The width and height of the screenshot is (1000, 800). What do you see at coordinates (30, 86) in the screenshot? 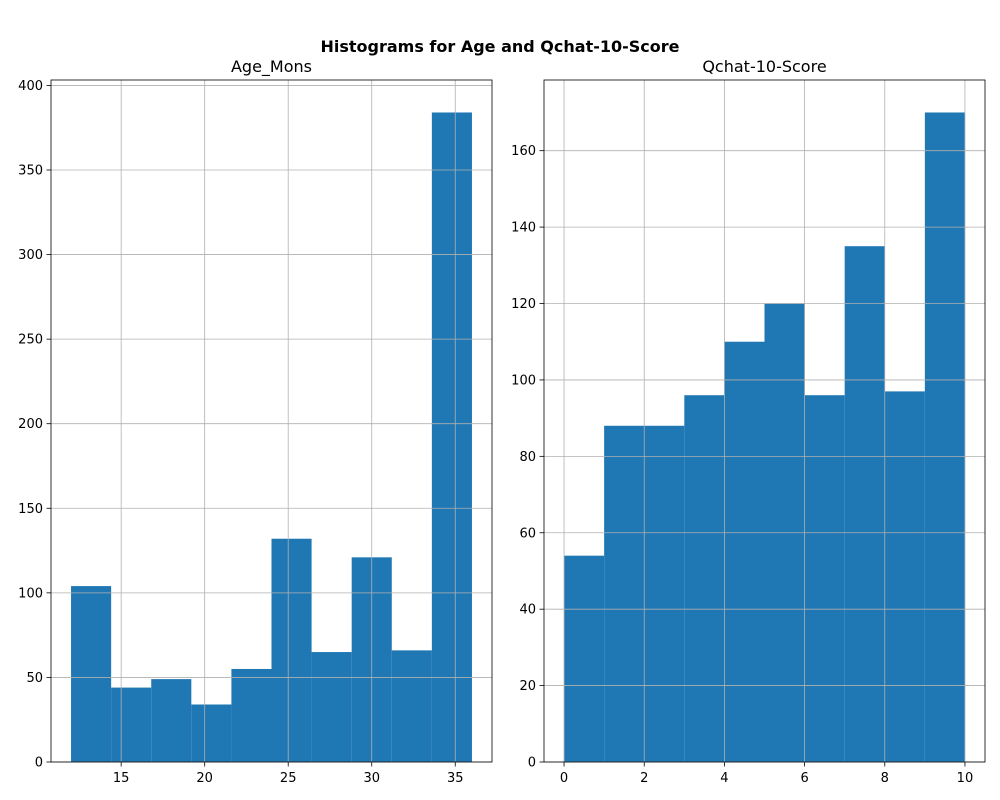
I see `y-tick-label-8: 400` at bounding box center [30, 86].